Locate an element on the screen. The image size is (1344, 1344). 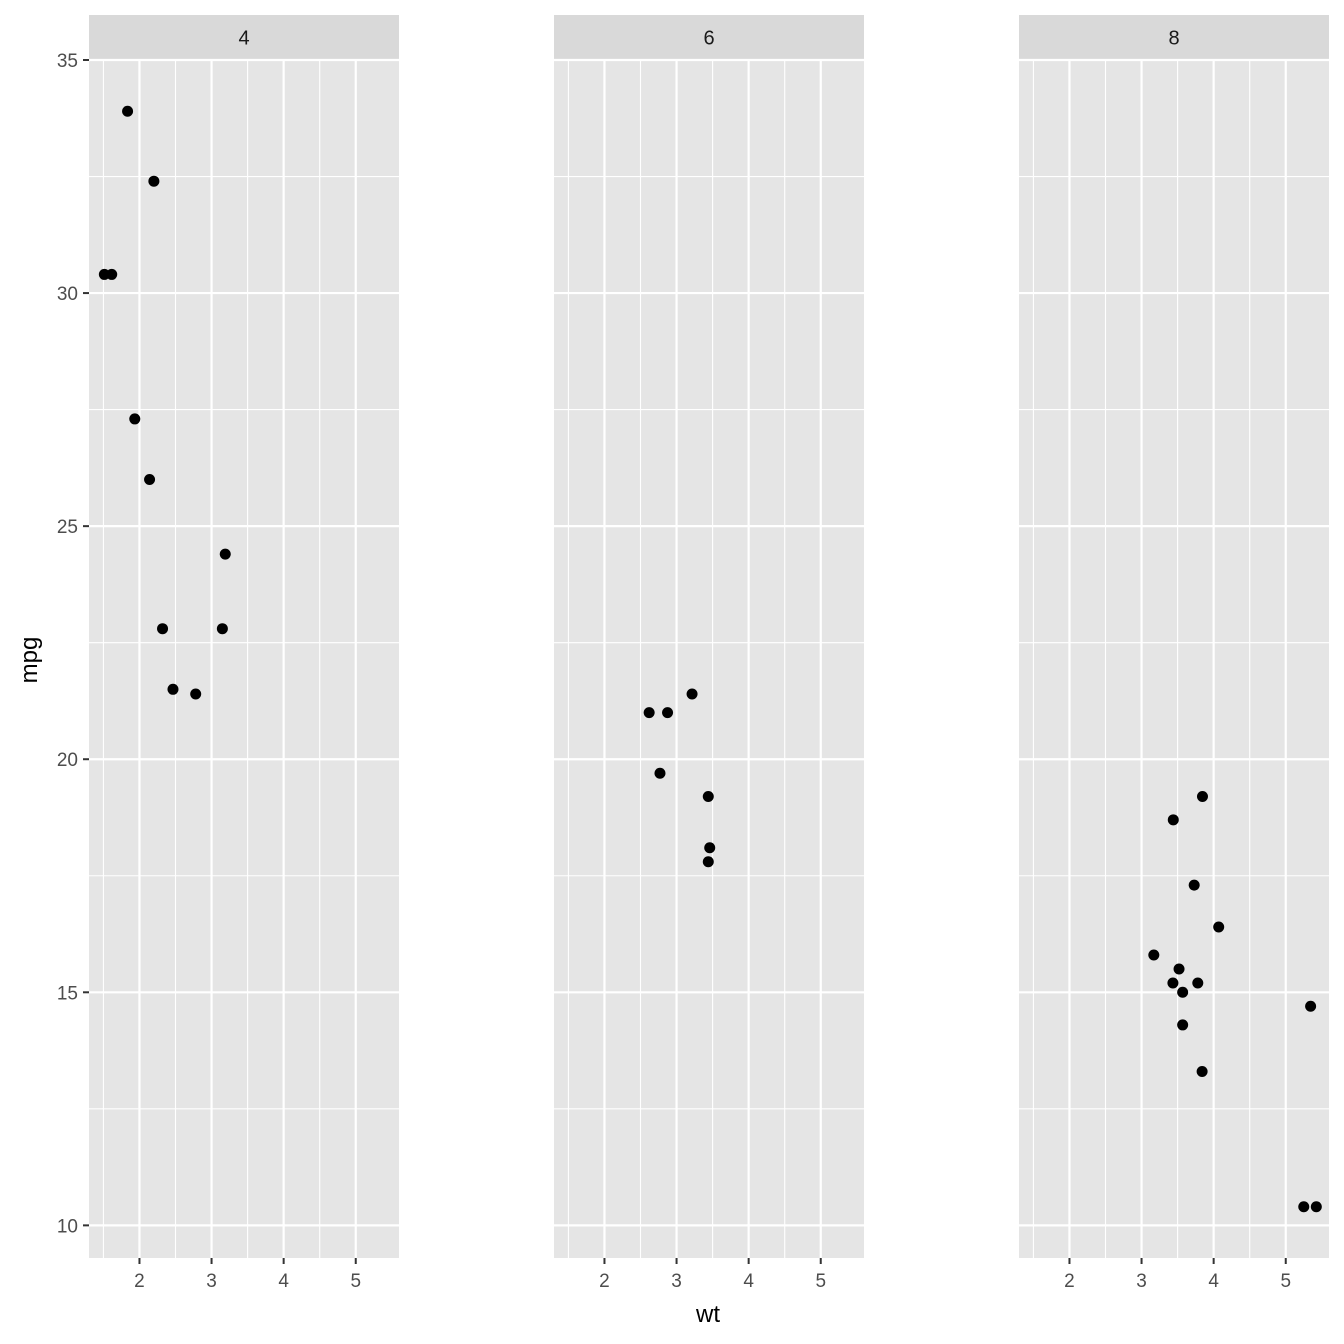
facet-strip-label: 6 is located at coordinates (708, 39).